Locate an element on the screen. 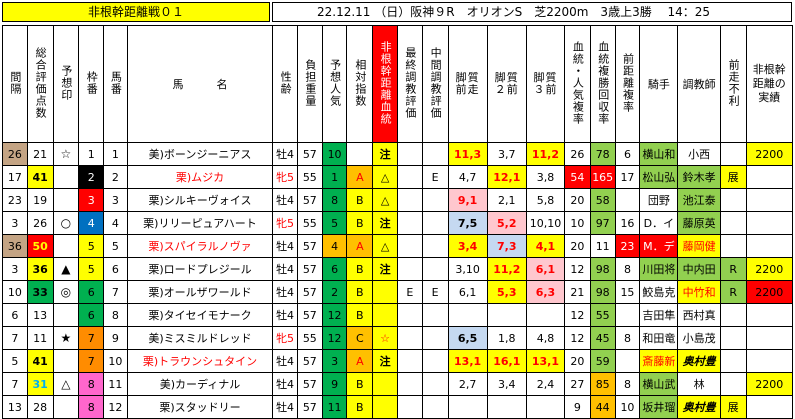  zenso-cell is located at coordinates (467, 407).